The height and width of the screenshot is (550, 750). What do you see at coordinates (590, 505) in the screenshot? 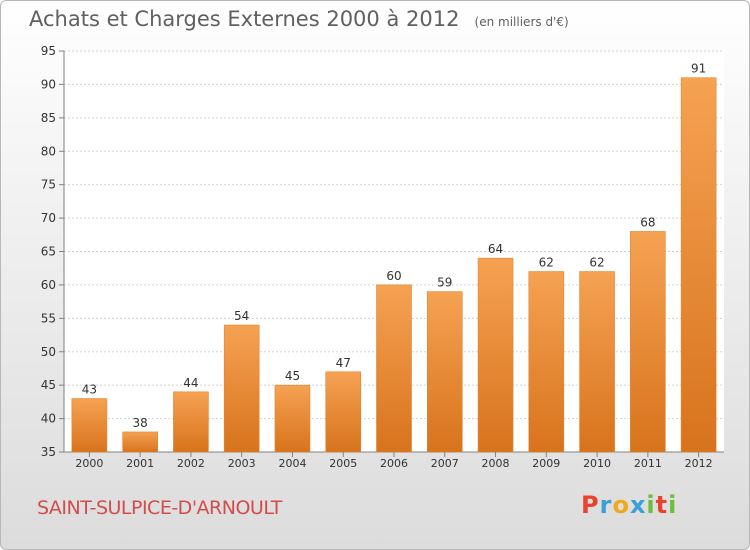
I see `logo-letter: P` at bounding box center [590, 505].